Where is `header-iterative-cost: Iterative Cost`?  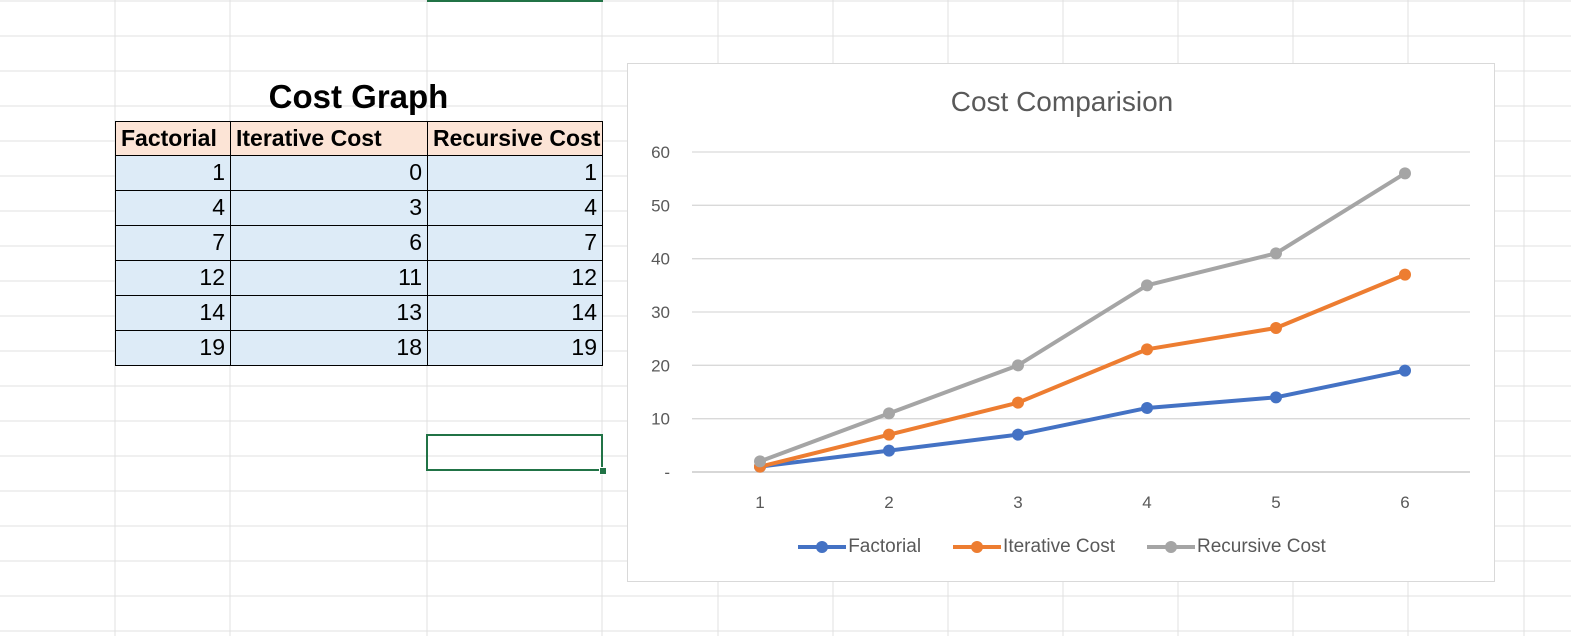
header-iterative-cost: Iterative Cost is located at coordinates (329, 138).